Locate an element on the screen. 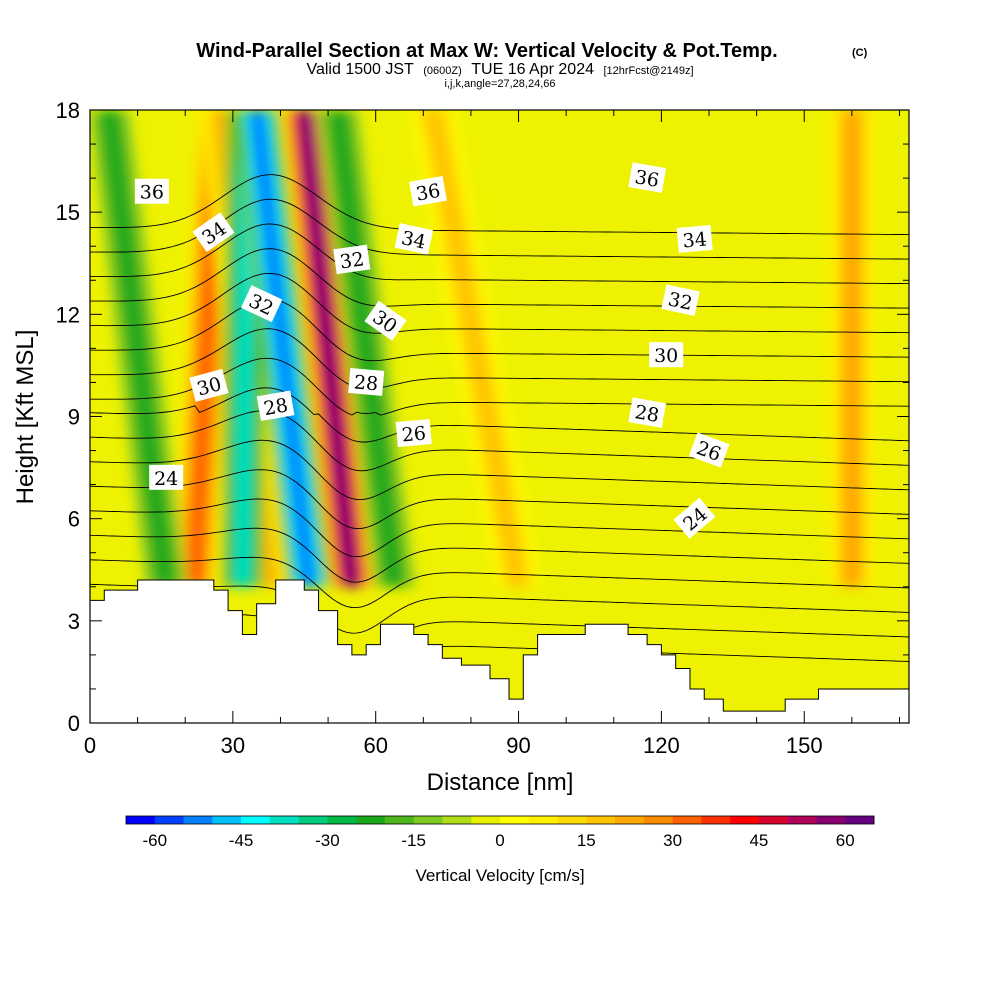 The image size is (1000, 1000). y-tick-label: 9 is located at coordinates (74, 417).